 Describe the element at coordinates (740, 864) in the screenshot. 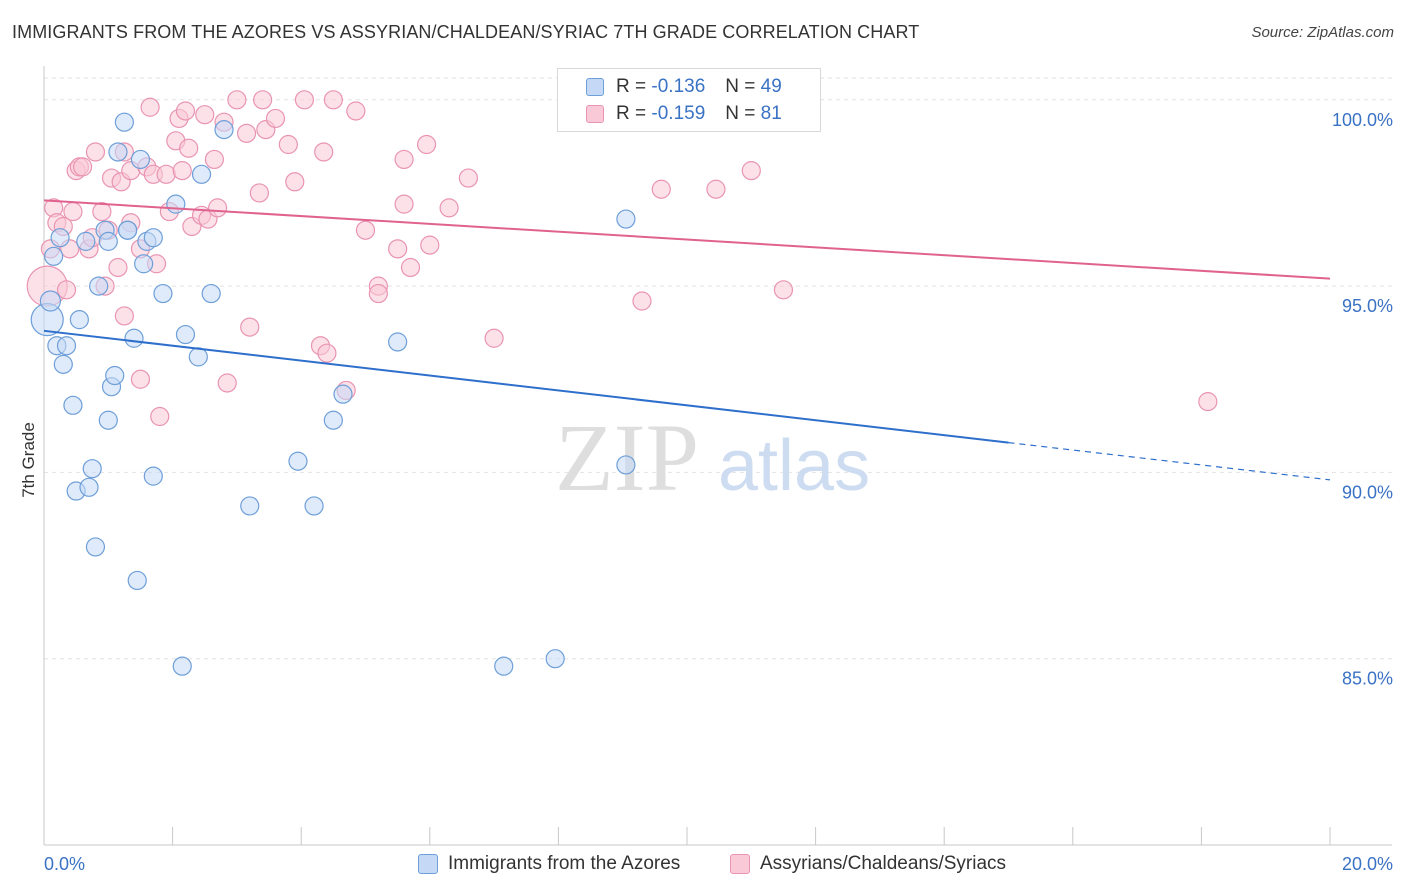

I see `bottom-legend-swatch-pink` at that location.